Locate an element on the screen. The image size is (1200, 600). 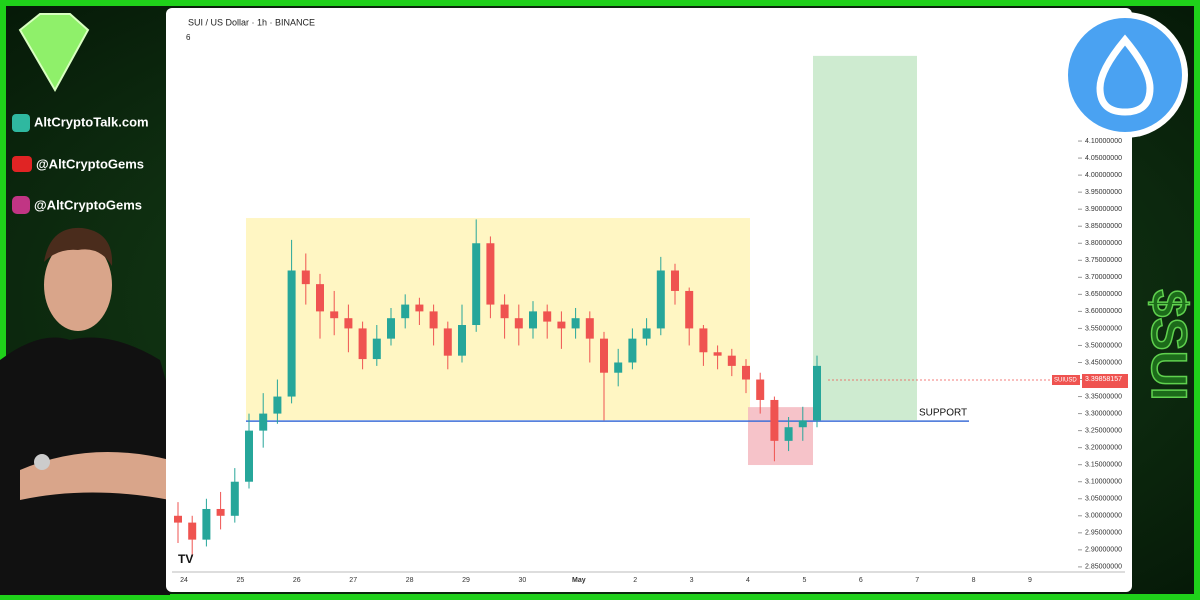
x-tick-label: 7 is located at coordinates (917, 580).